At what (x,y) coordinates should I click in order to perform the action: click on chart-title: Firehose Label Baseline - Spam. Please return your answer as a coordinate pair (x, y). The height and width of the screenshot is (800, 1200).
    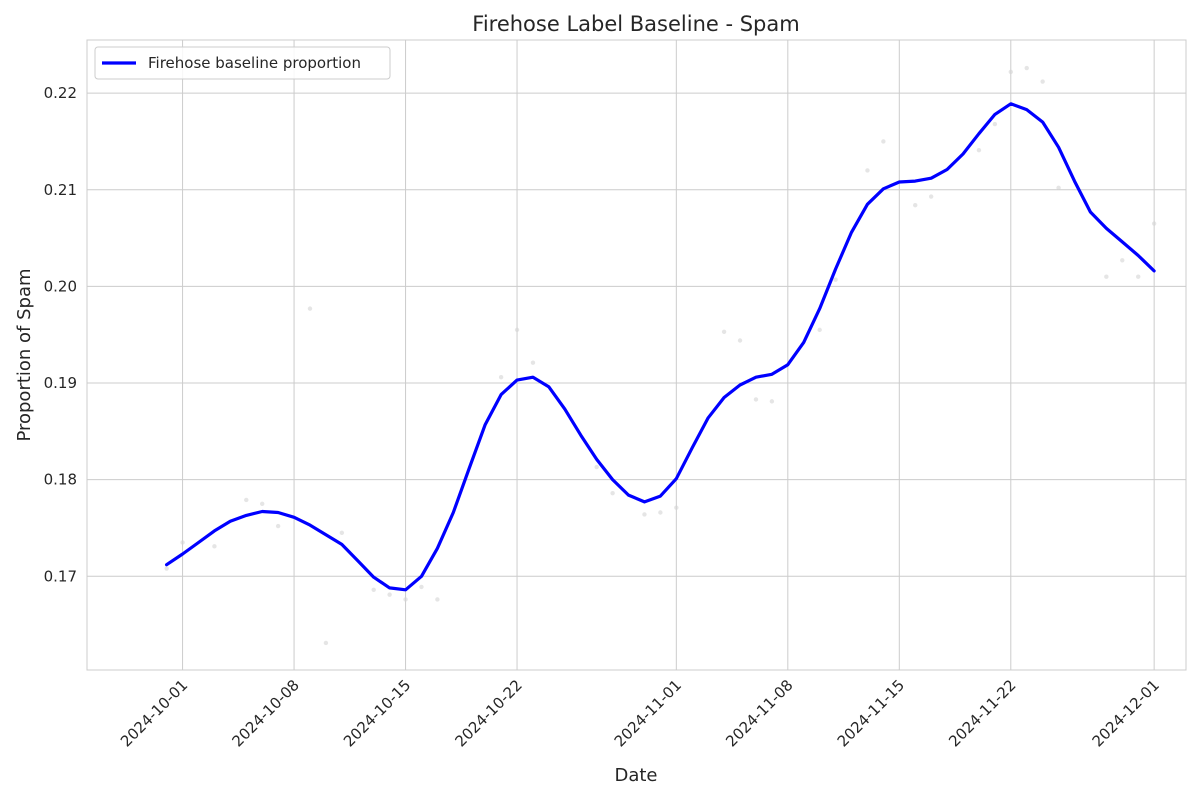
    Looking at the image, I should click on (635, 24).